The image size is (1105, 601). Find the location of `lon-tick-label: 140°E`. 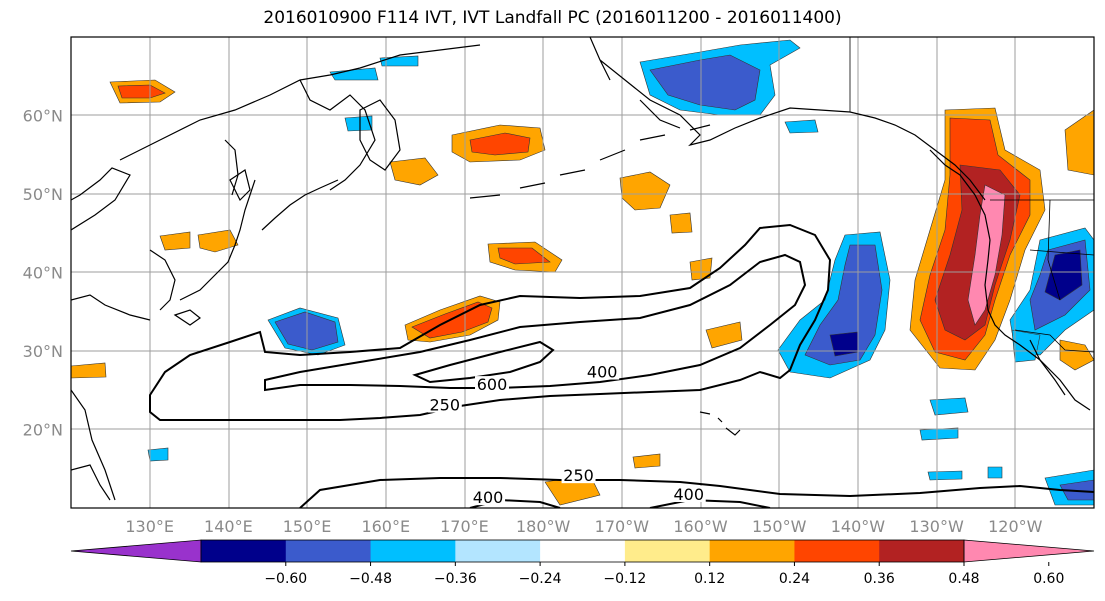

lon-tick-label: 140°E is located at coordinates (228, 526).